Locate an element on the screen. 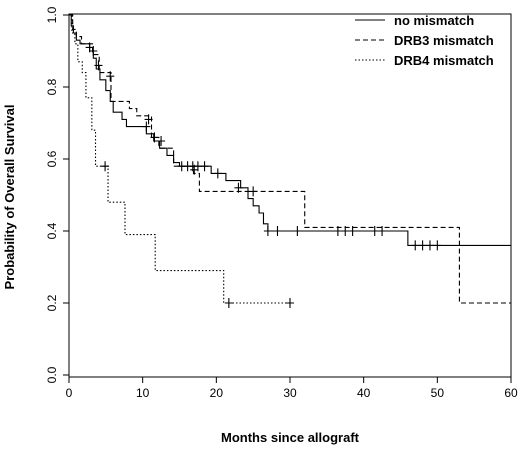 This screenshot has height=449, width=520. x-axis: 0 10 20 30 40 50 60 is located at coordinates (292, 388).